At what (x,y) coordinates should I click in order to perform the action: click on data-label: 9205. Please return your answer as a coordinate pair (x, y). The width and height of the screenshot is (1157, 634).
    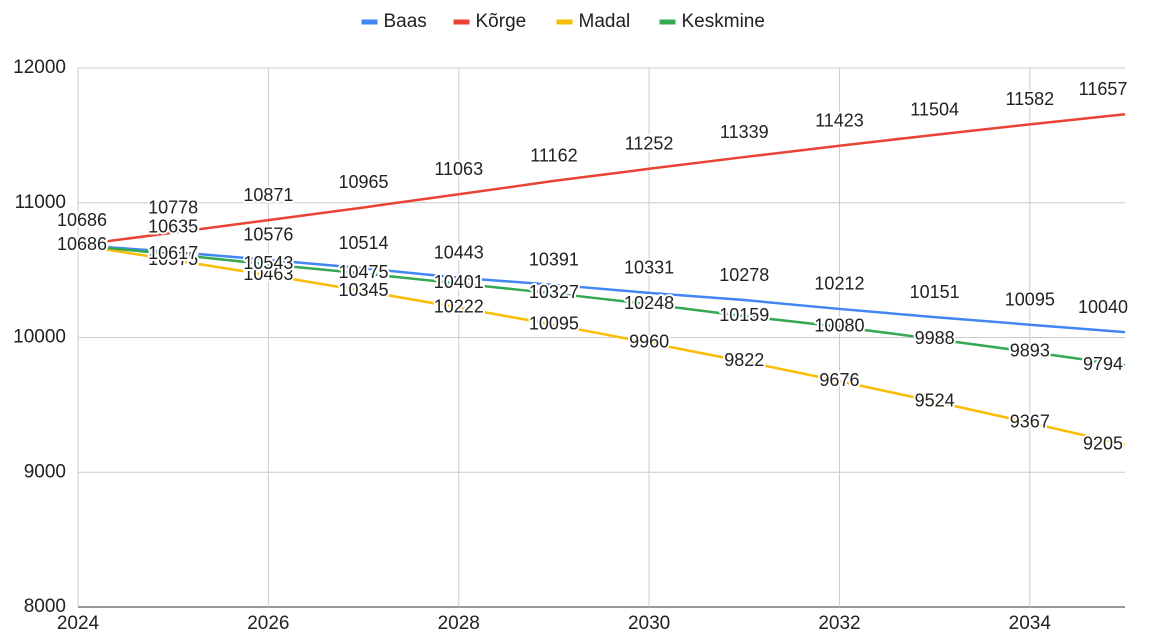
    Looking at the image, I should click on (1103, 443).